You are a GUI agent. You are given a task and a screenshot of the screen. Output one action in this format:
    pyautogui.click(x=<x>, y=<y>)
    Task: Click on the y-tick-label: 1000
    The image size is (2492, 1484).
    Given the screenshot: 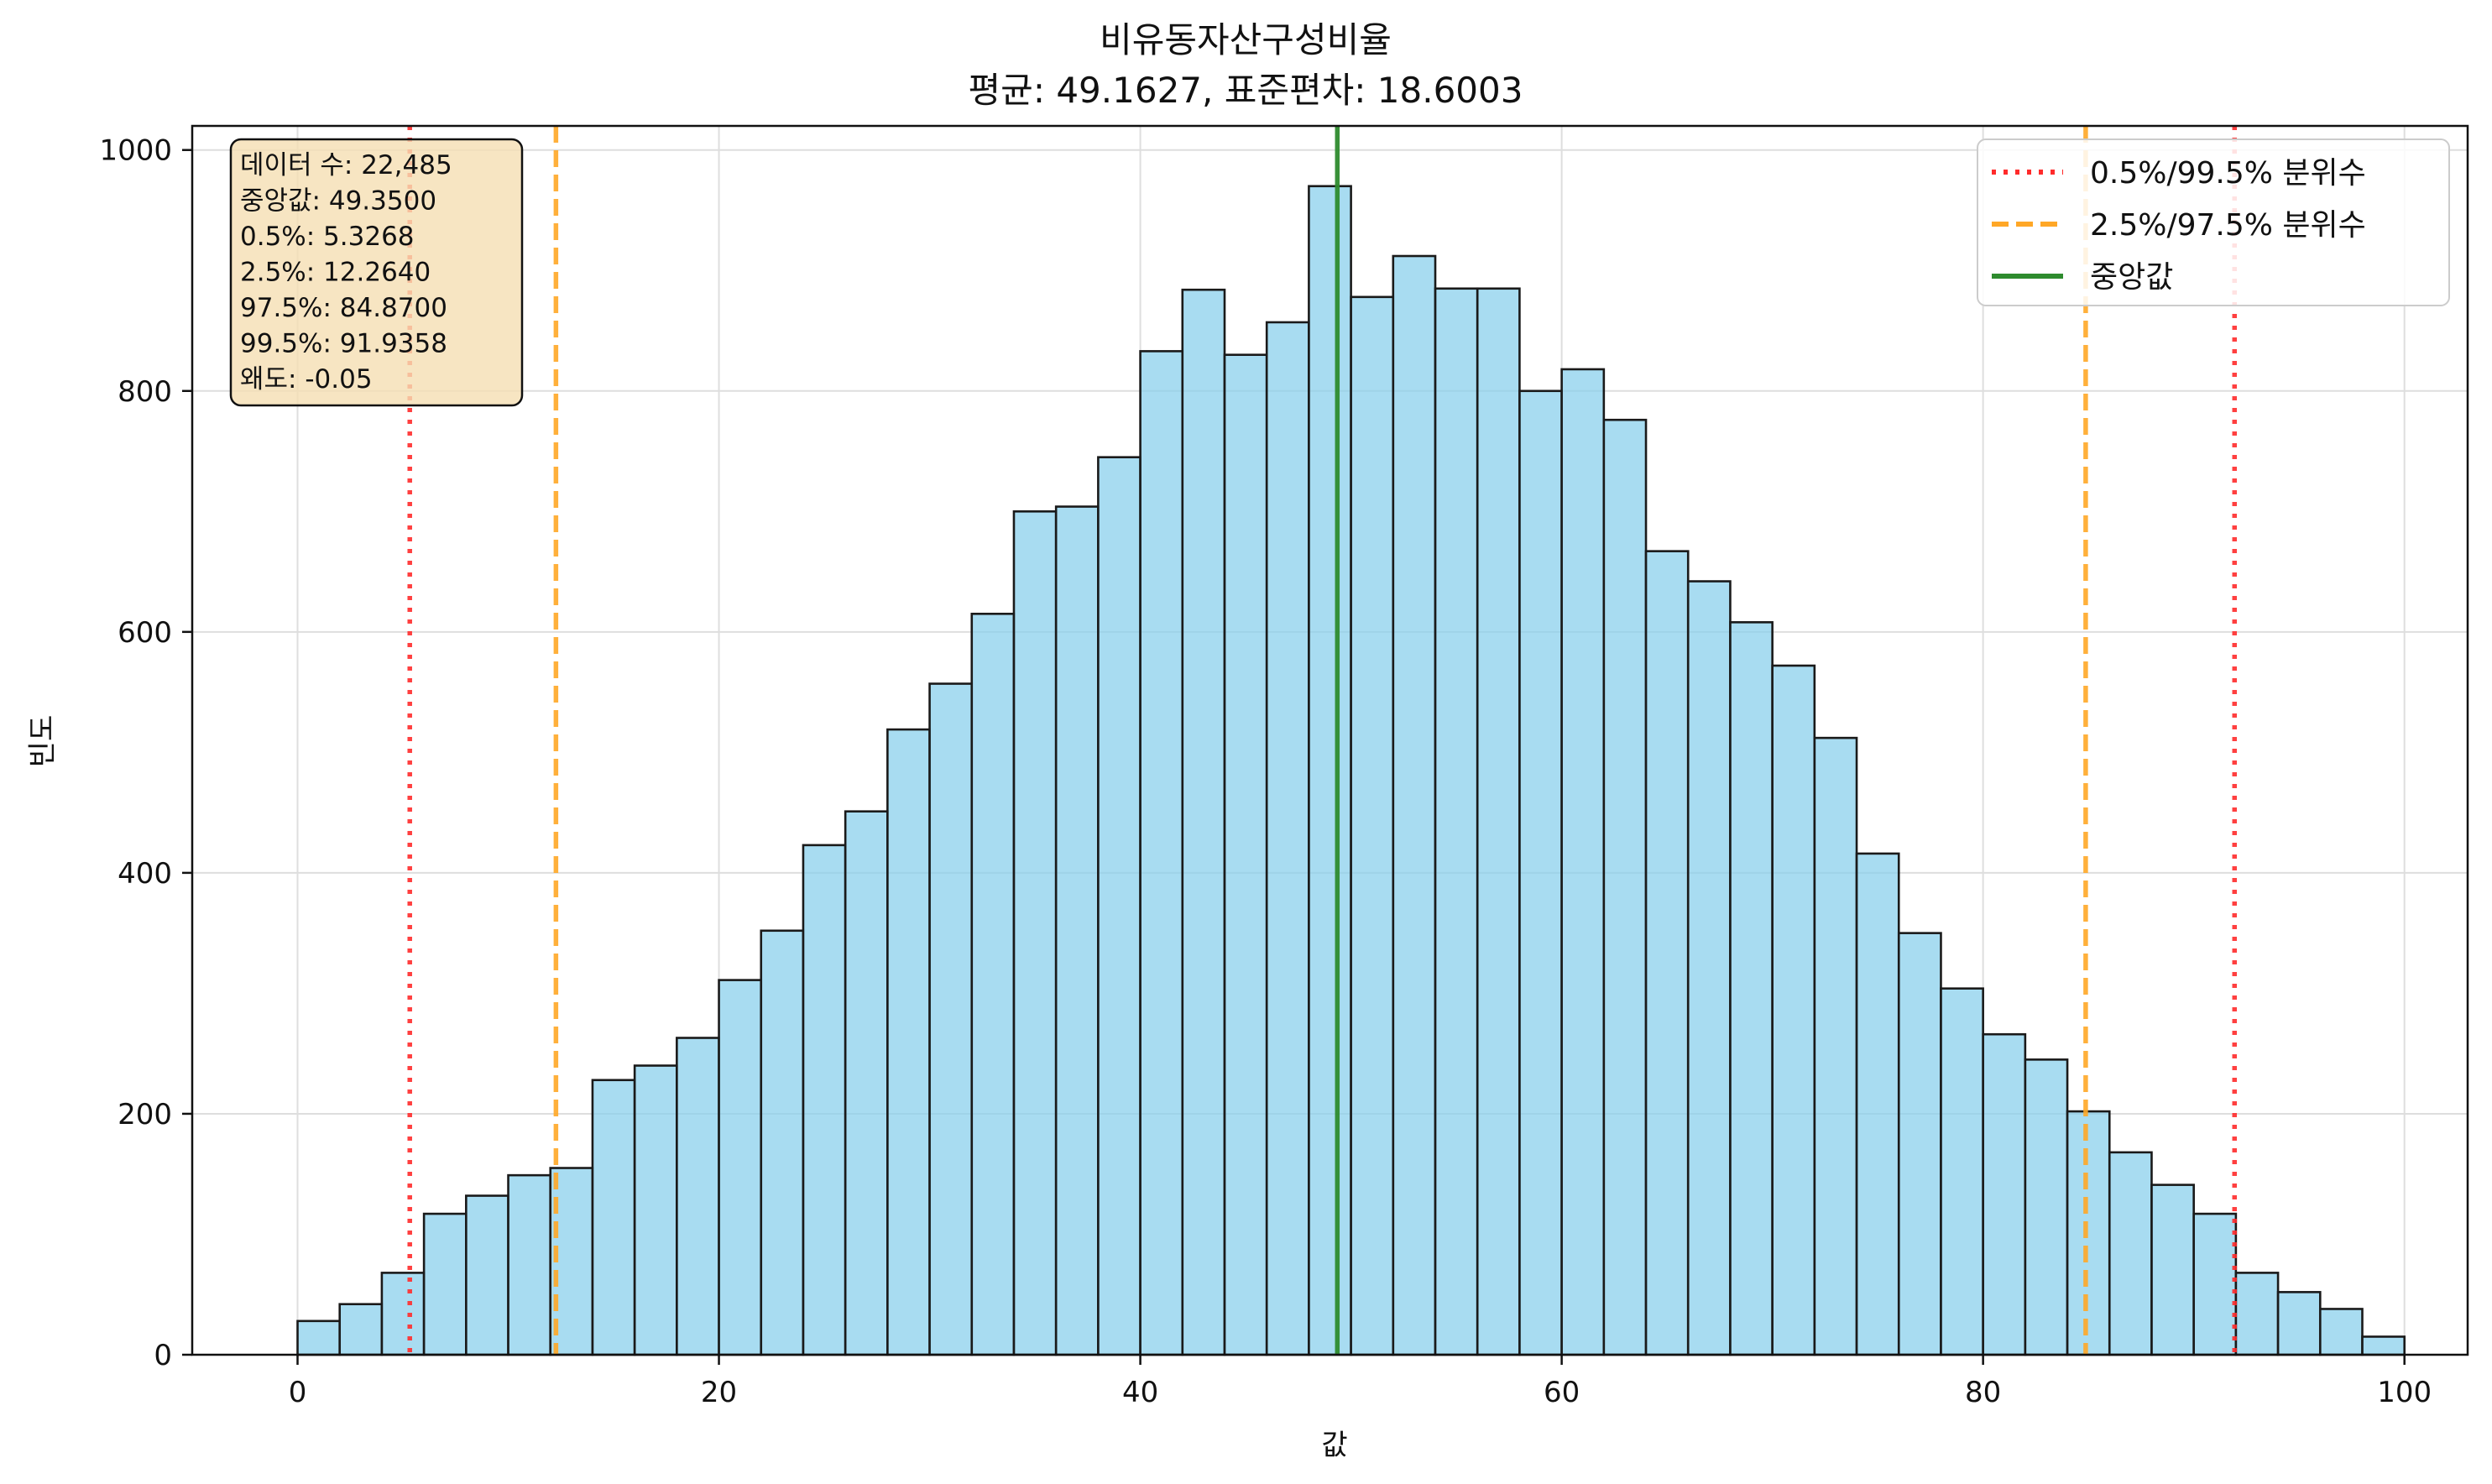 What is the action you would take?
    pyautogui.click(x=135, y=151)
    